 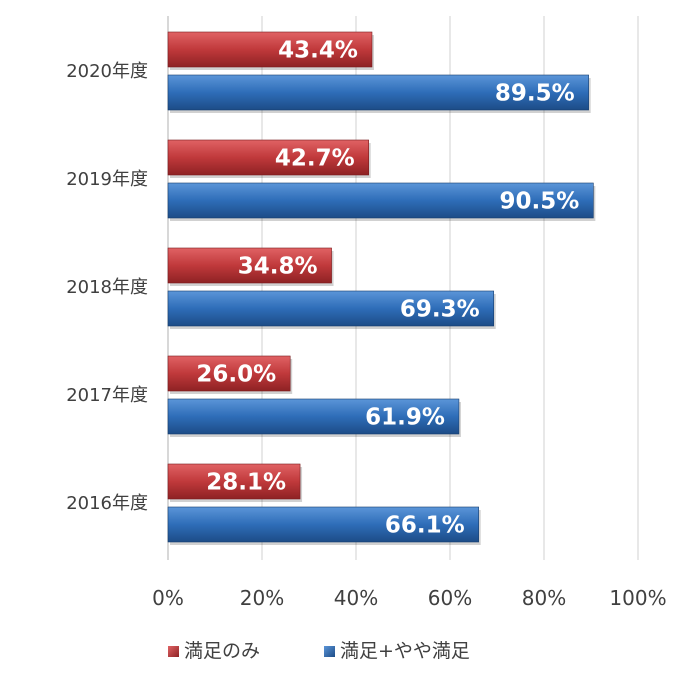 What do you see at coordinates (315, 159) in the screenshot?
I see `data-label: 42.7%` at bounding box center [315, 159].